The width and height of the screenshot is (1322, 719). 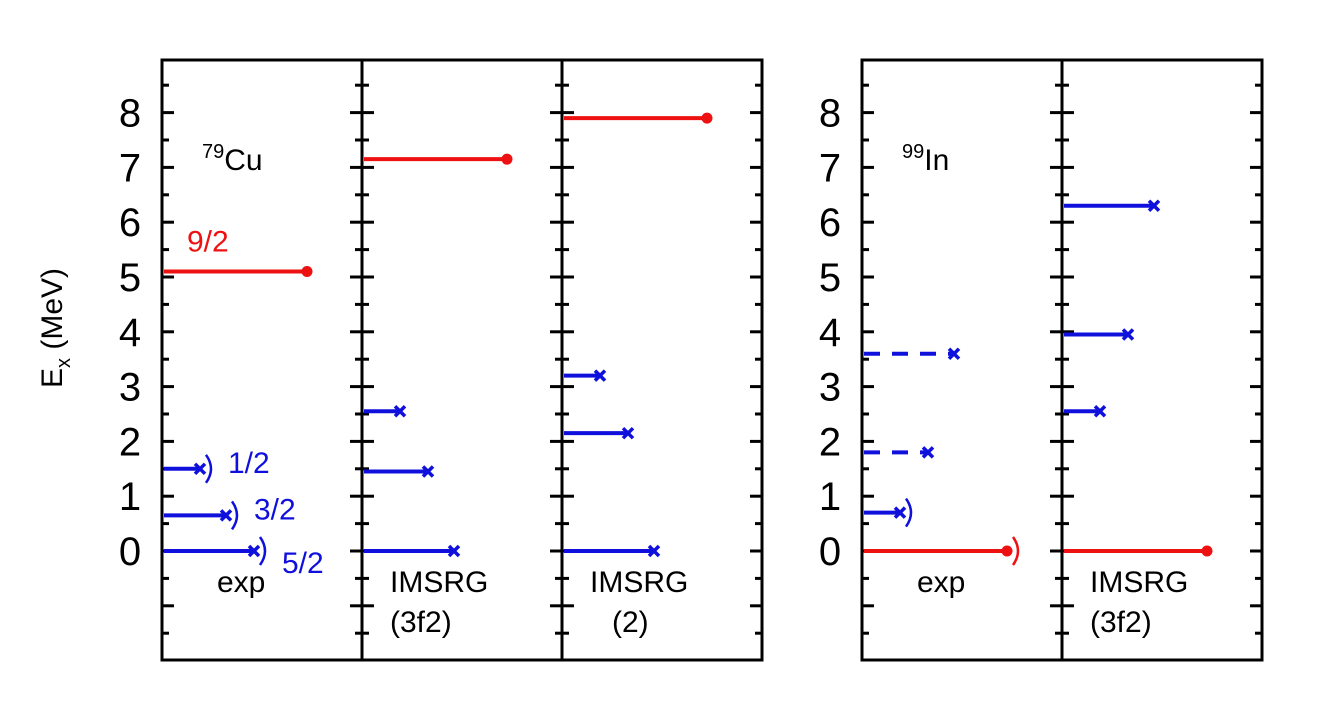 What do you see at coordinates (52, 378) in the screenshot?
I see `y-axis-title-symbol: E` at bounding box center [52, 378].